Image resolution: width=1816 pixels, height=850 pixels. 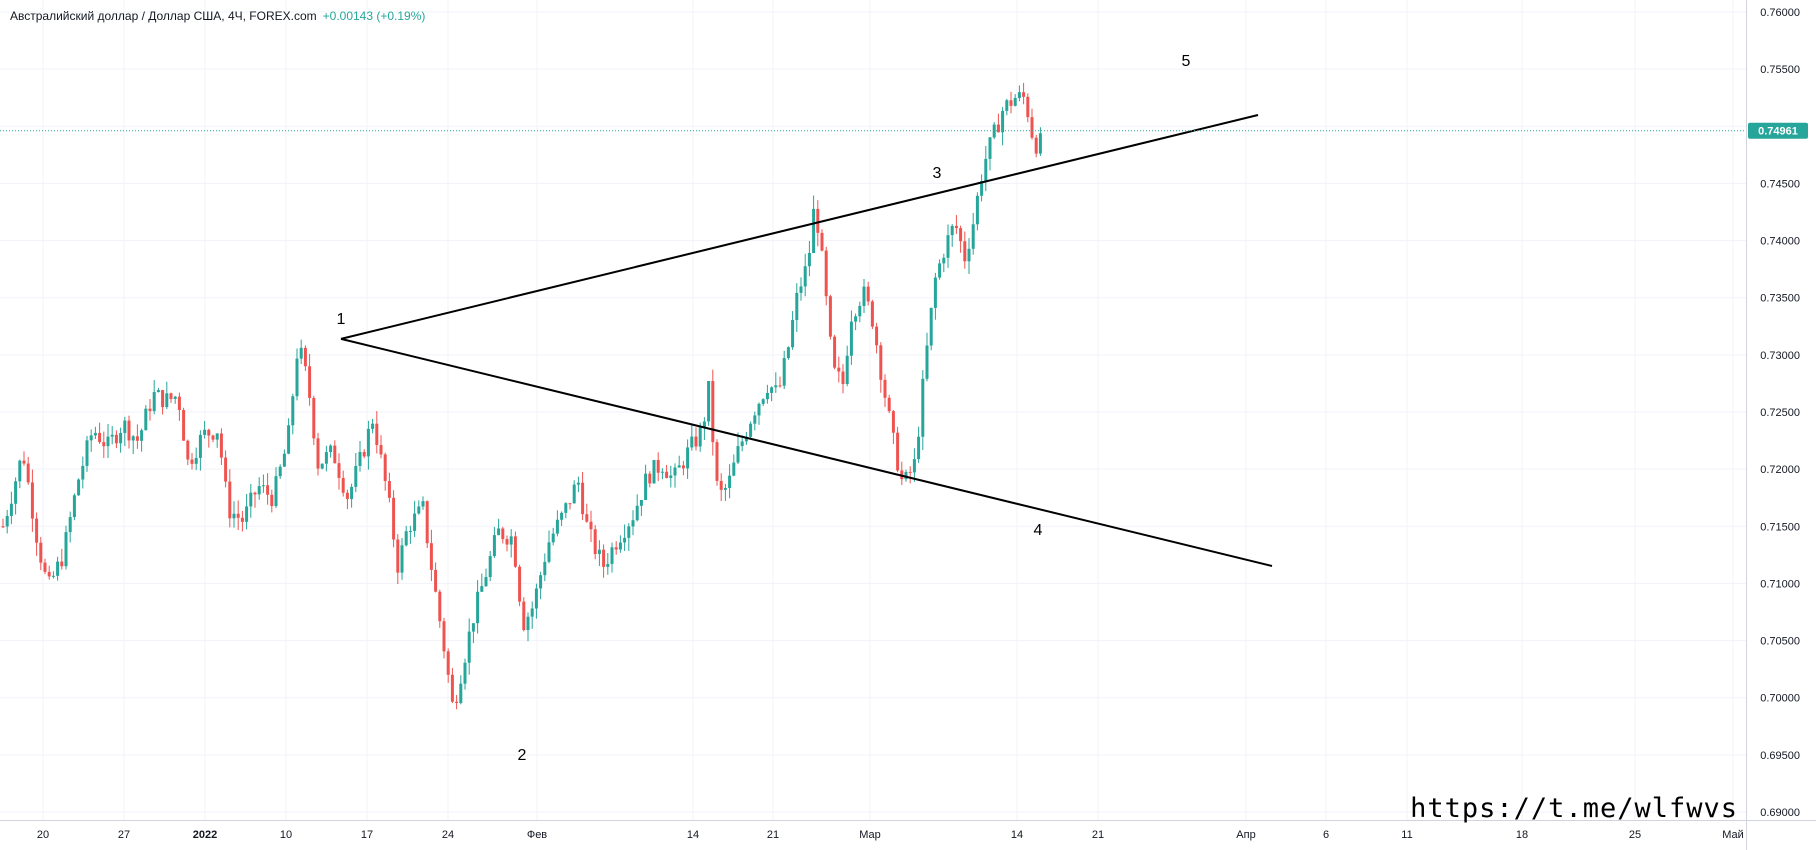 I want to click on x-tick-label: 25, so click(x=1635, y=835).